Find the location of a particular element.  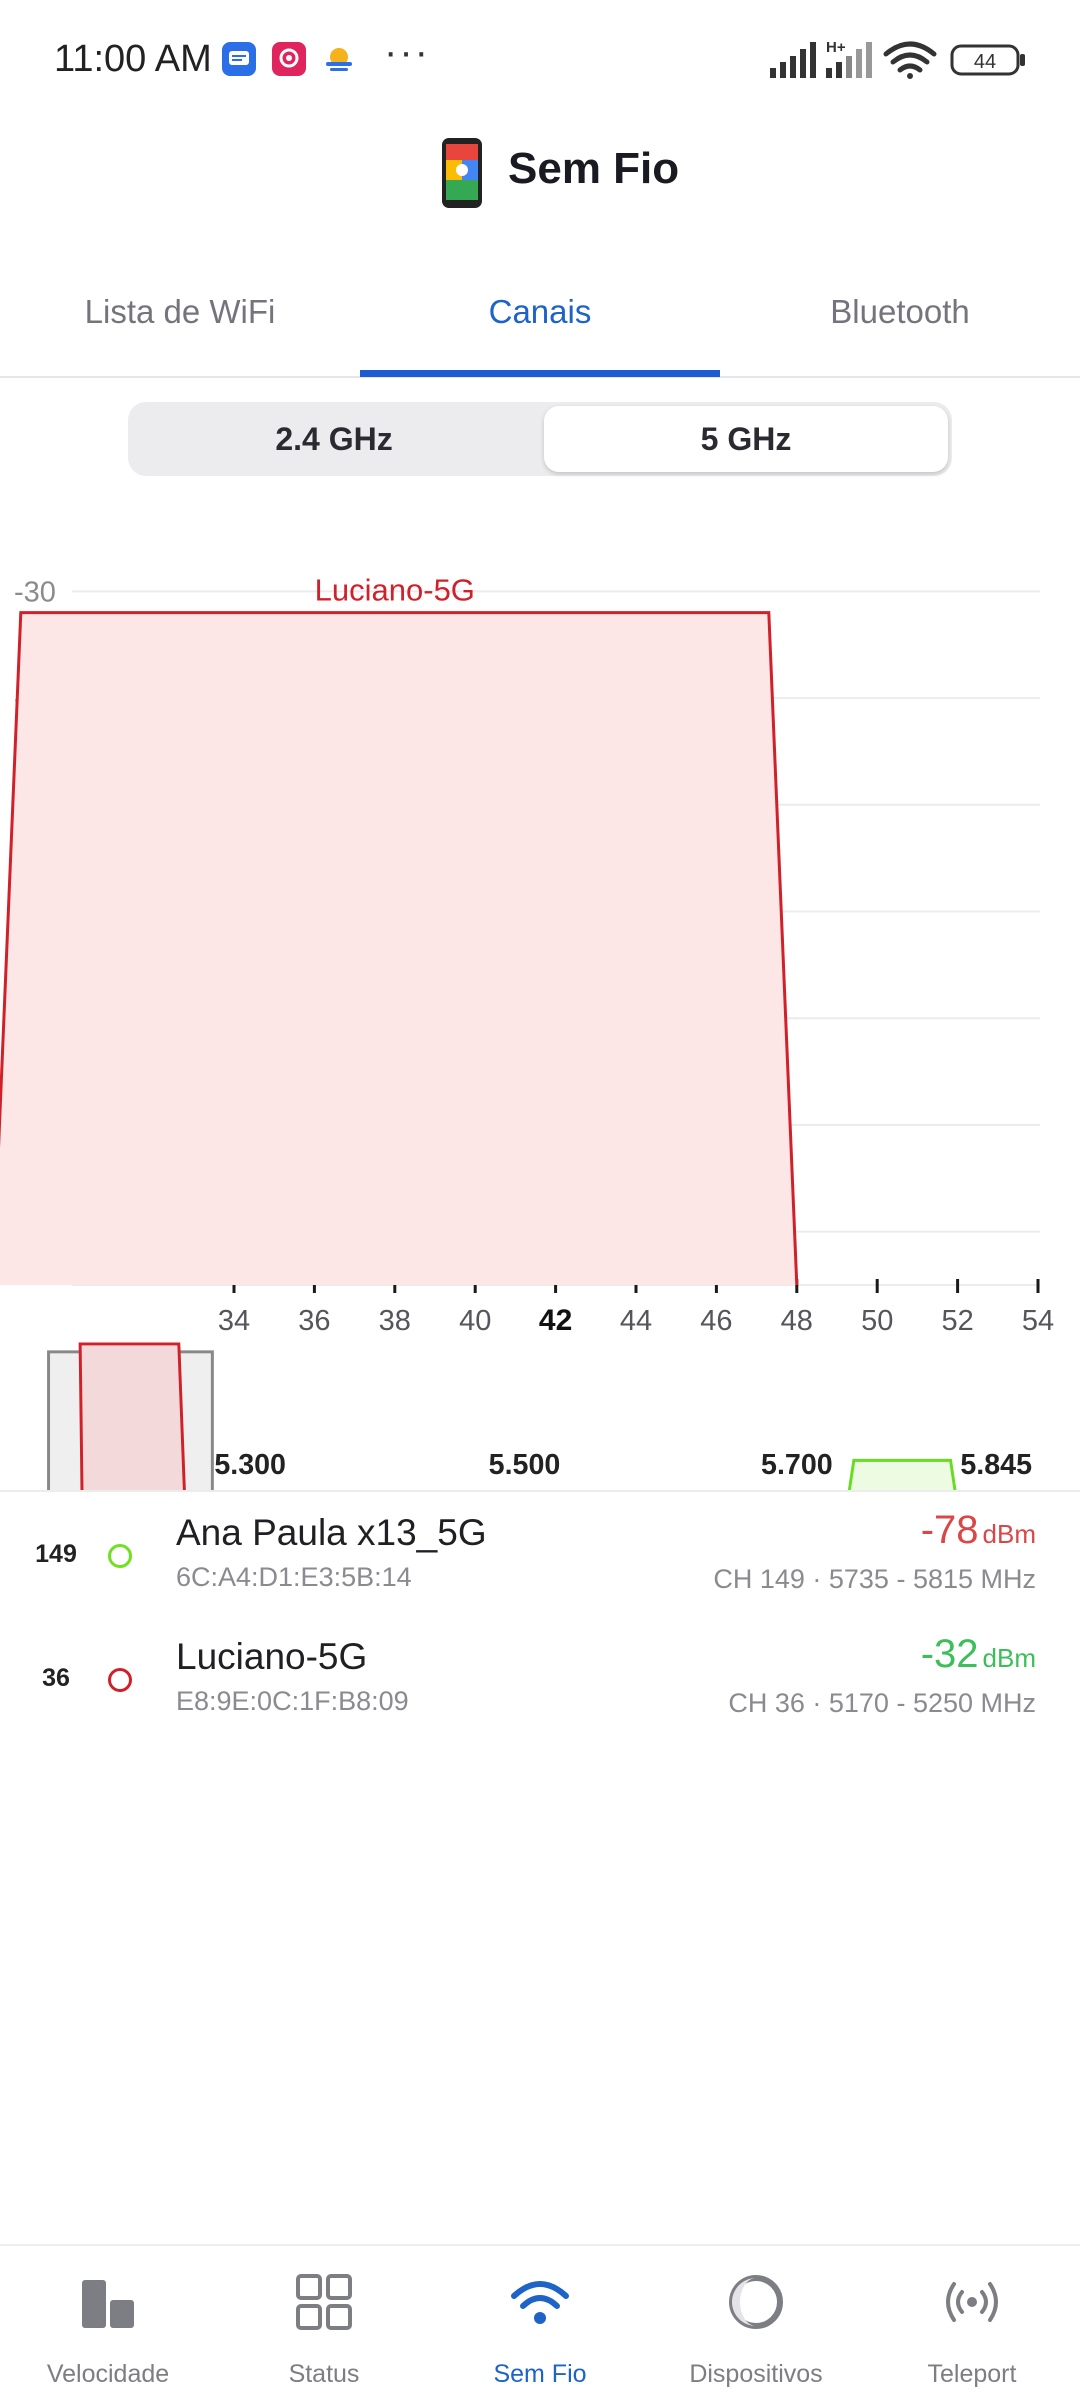

x-tick-label: 38 is located at coordinates (395, 1321).